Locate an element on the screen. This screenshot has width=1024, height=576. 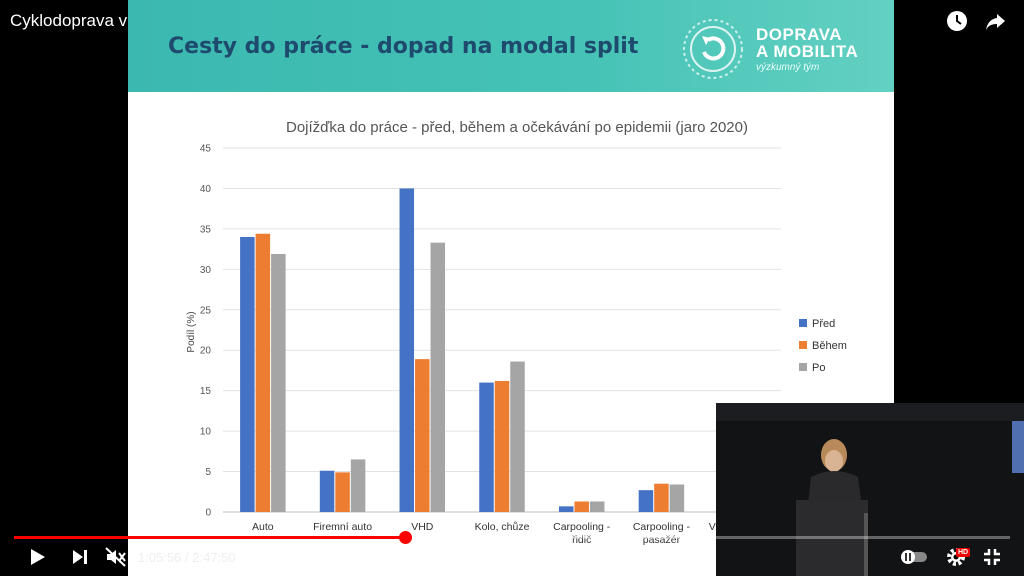
autoplay-toggle is located at coordinates (914, 557).